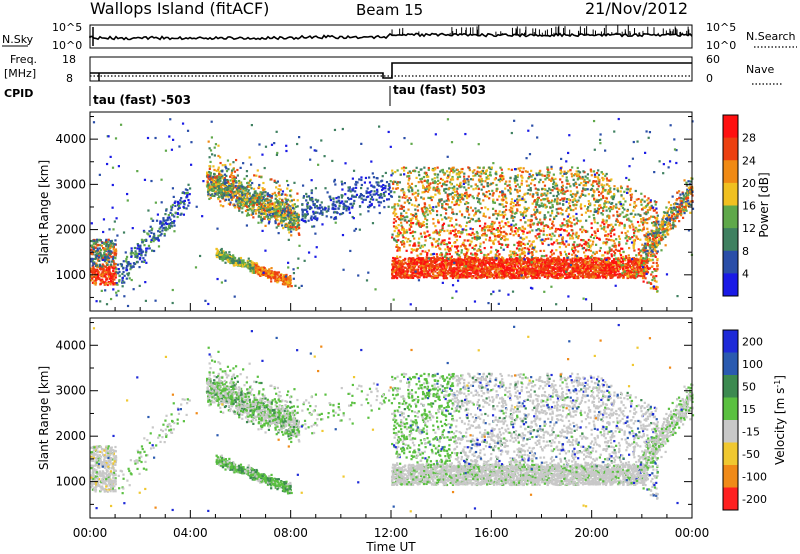 This screenshot has height=554, width=800. What do you see at coordinates (636, 9) in the screenshot?
I see `date-title: 21/Nov/2012` at bounding box center [636, 9].